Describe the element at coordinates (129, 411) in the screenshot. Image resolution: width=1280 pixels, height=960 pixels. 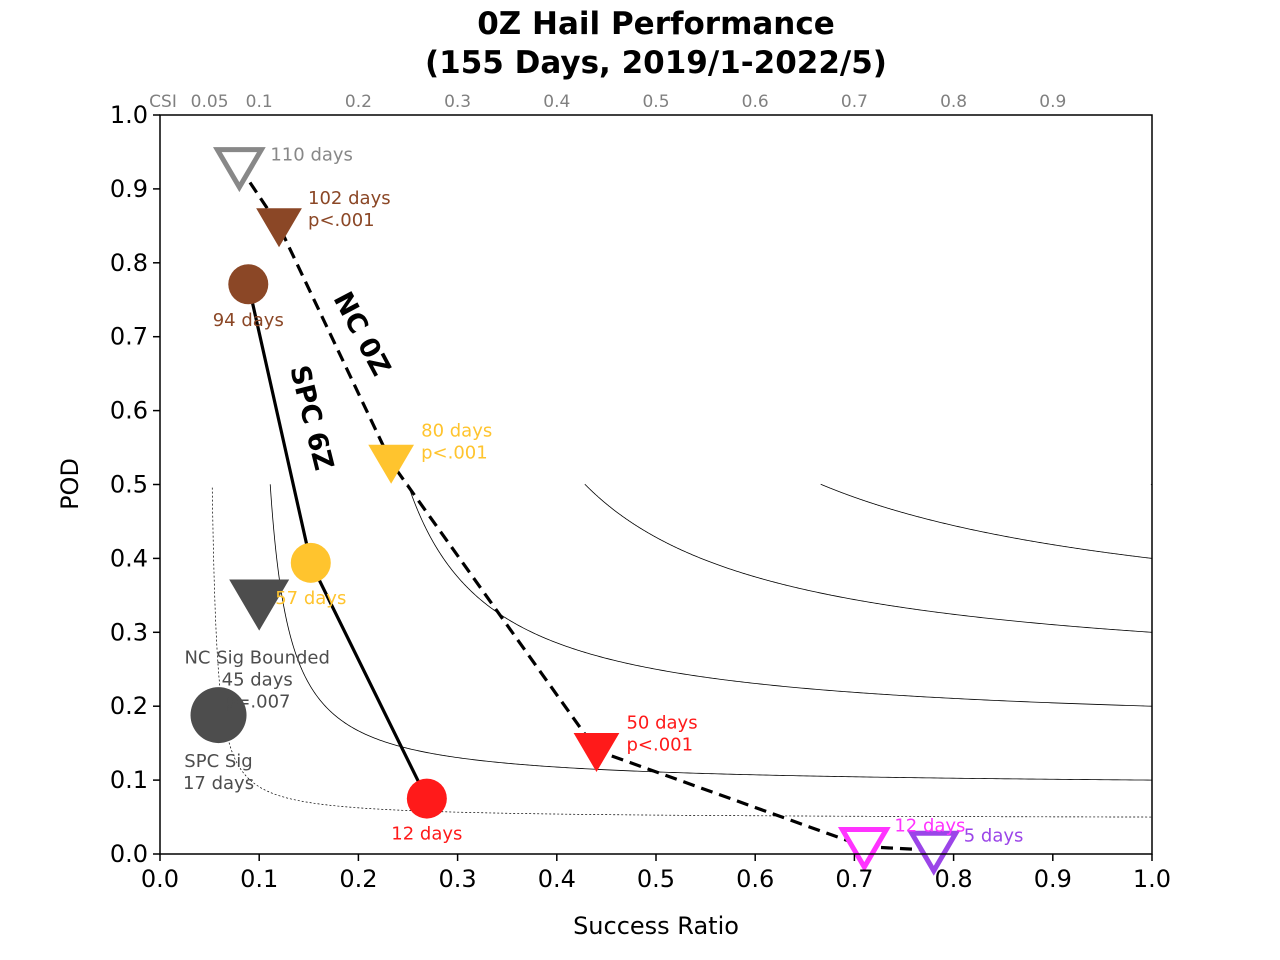
I see `y-tick-label: 0.6` at that location.